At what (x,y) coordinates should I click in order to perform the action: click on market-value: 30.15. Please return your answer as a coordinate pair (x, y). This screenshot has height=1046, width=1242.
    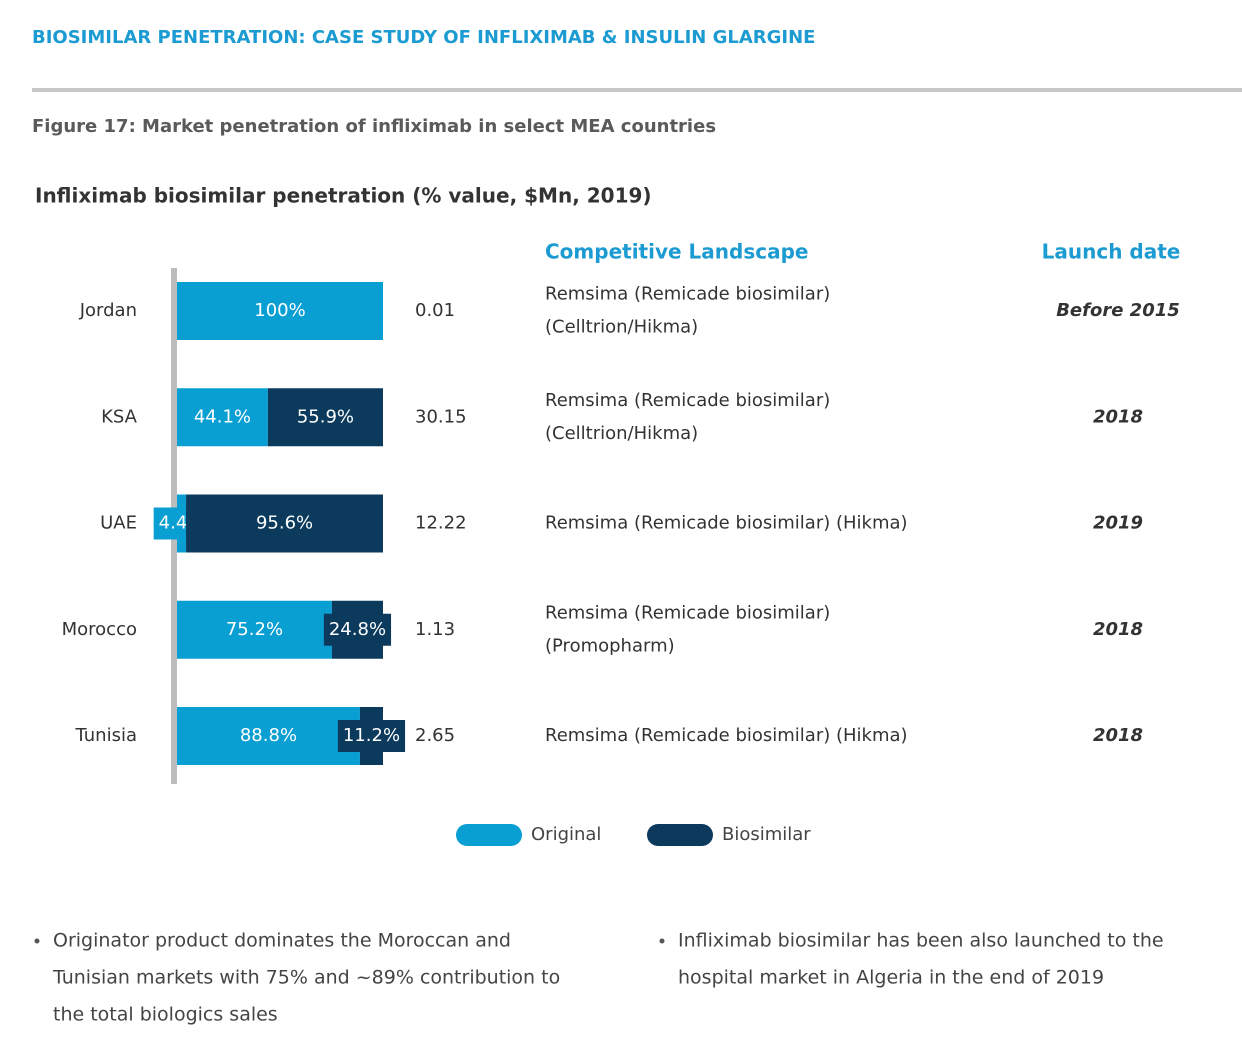
    Looking at the image, I should click on (441, 416).